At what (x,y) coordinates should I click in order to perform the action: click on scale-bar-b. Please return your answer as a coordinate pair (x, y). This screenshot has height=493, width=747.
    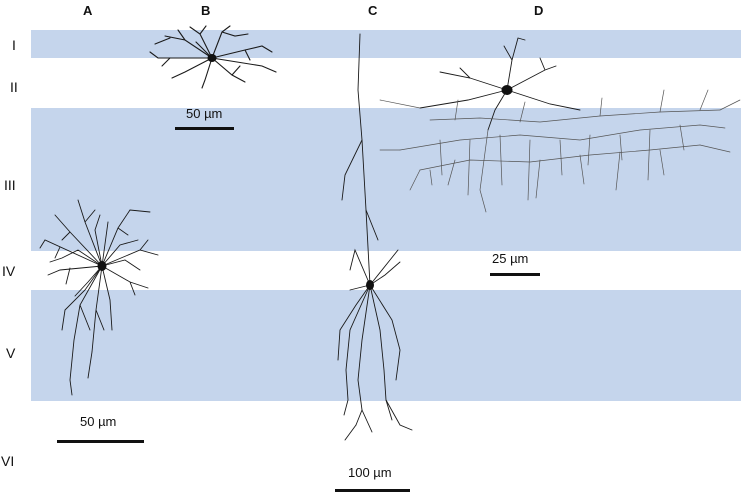
    Looking at the image, I should click on (204, 128).